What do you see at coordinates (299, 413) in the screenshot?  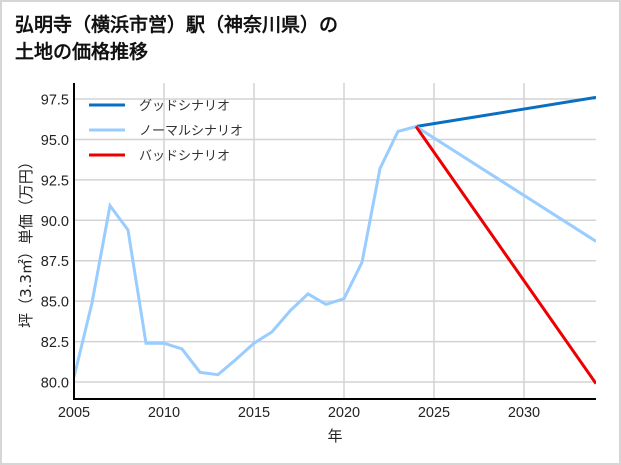 I see `x-tick-labels: 2005 2010 2015 2020 2025 2030` at bounding box center [299, 413].